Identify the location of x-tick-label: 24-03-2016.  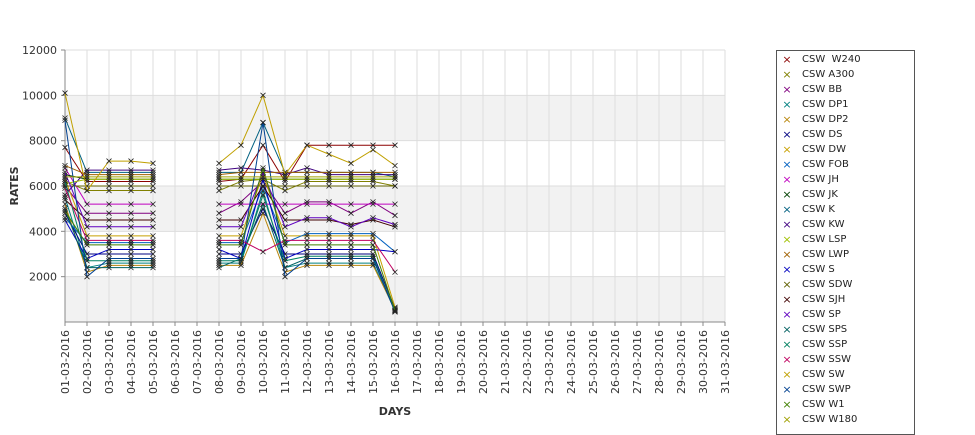
(571, 362).